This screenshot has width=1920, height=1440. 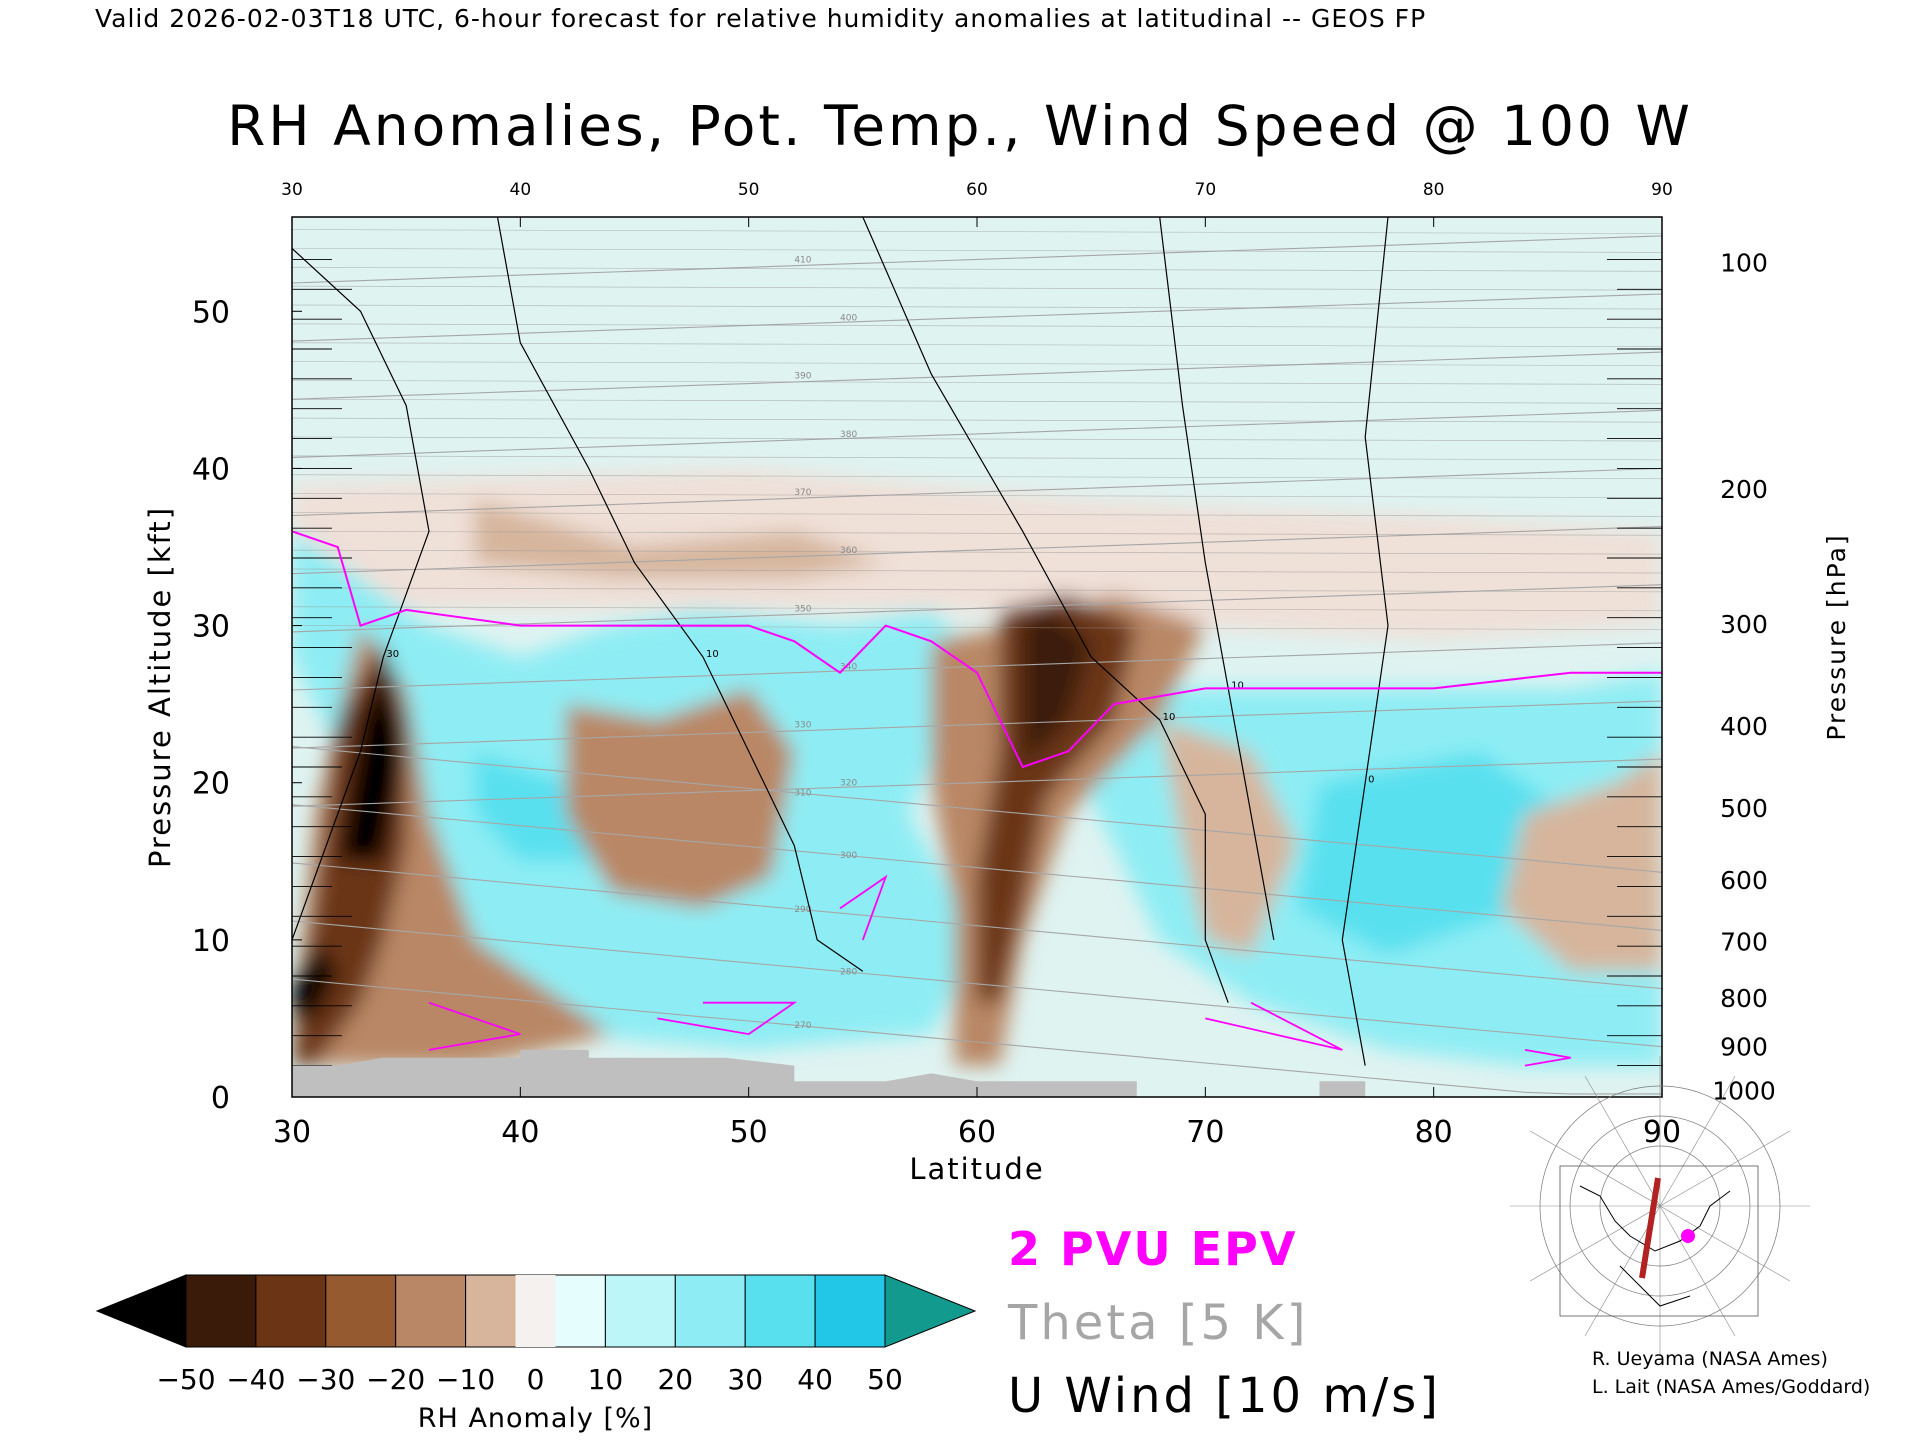 I want to click on terrain, so click(x=977, y=1073).